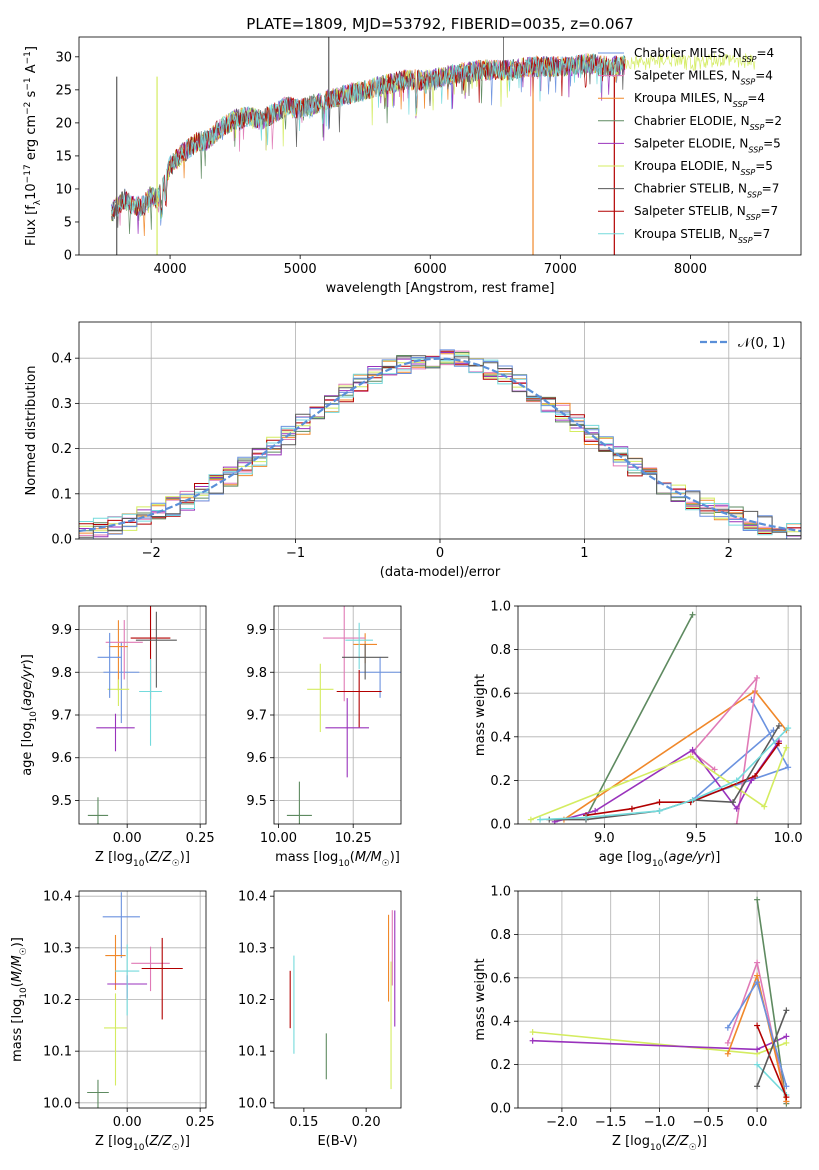 The image size is (819, 1170). Describe the element at coordinates (704, 55) in the screenshot. I see `legend-entry: Chabrier MILES, NSSP=4` at that location.